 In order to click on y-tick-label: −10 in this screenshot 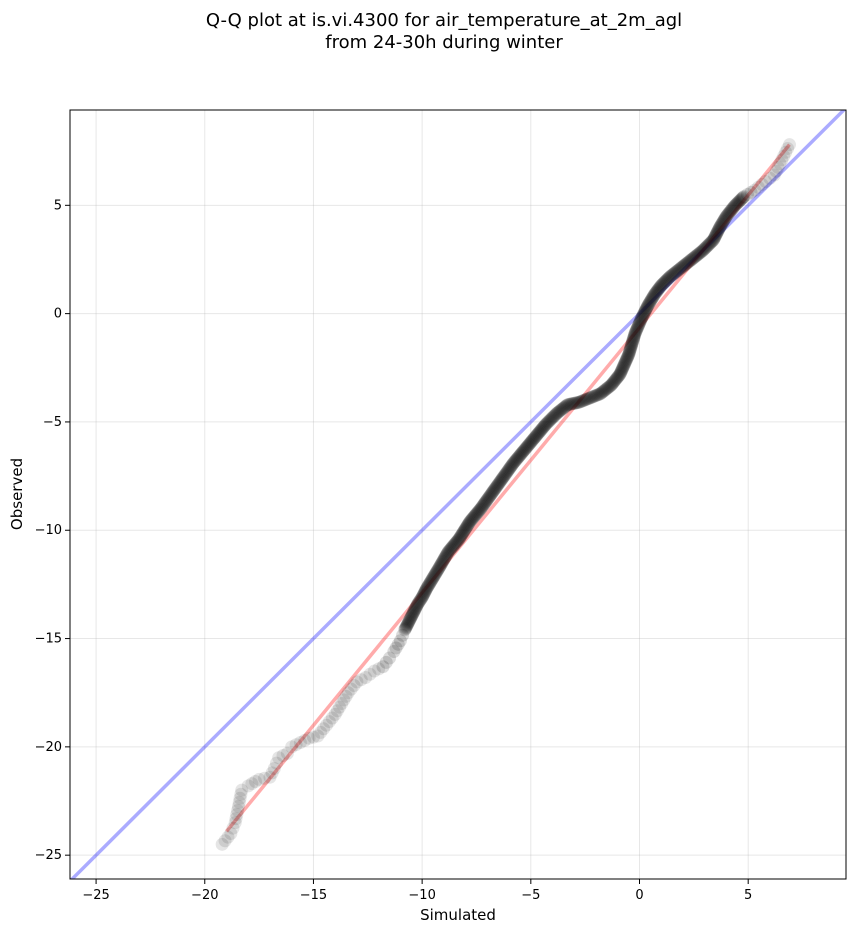, I will do `click(48, 530)`.